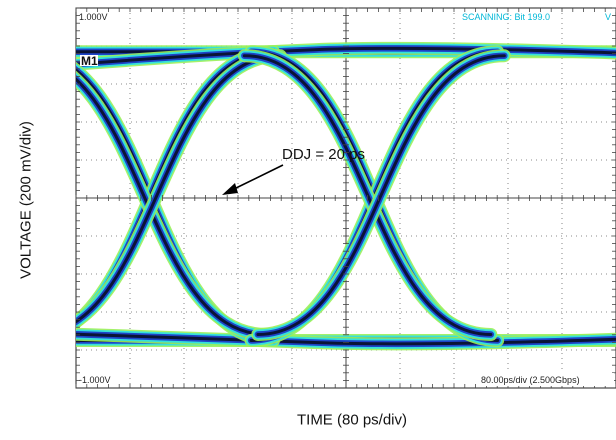 The height and width of the screenshot is (440, 616). What do you see at coordinates (95, 380) in the screenshot?
I see `bottom-reference-label: -1.000V` at bounding box center [95, 380].